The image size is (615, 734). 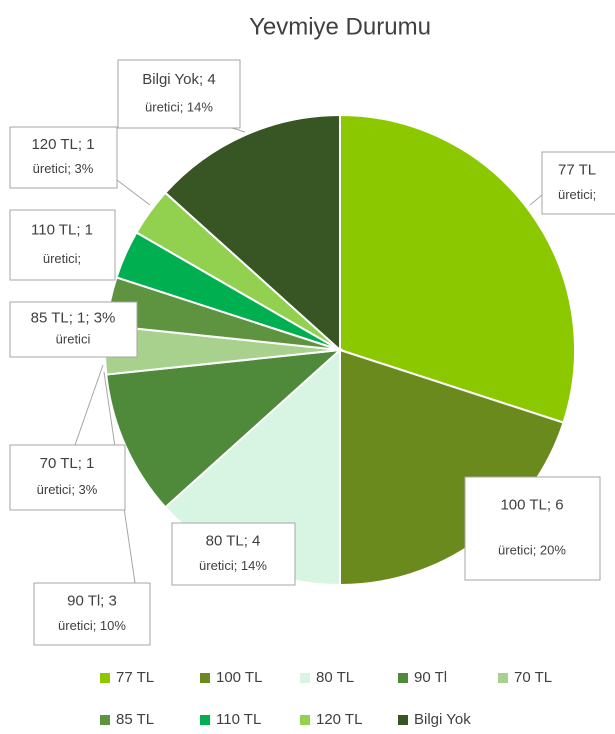 I want to click on data-label: 85 TL; 1; 3%, so click(x=73, y=318).